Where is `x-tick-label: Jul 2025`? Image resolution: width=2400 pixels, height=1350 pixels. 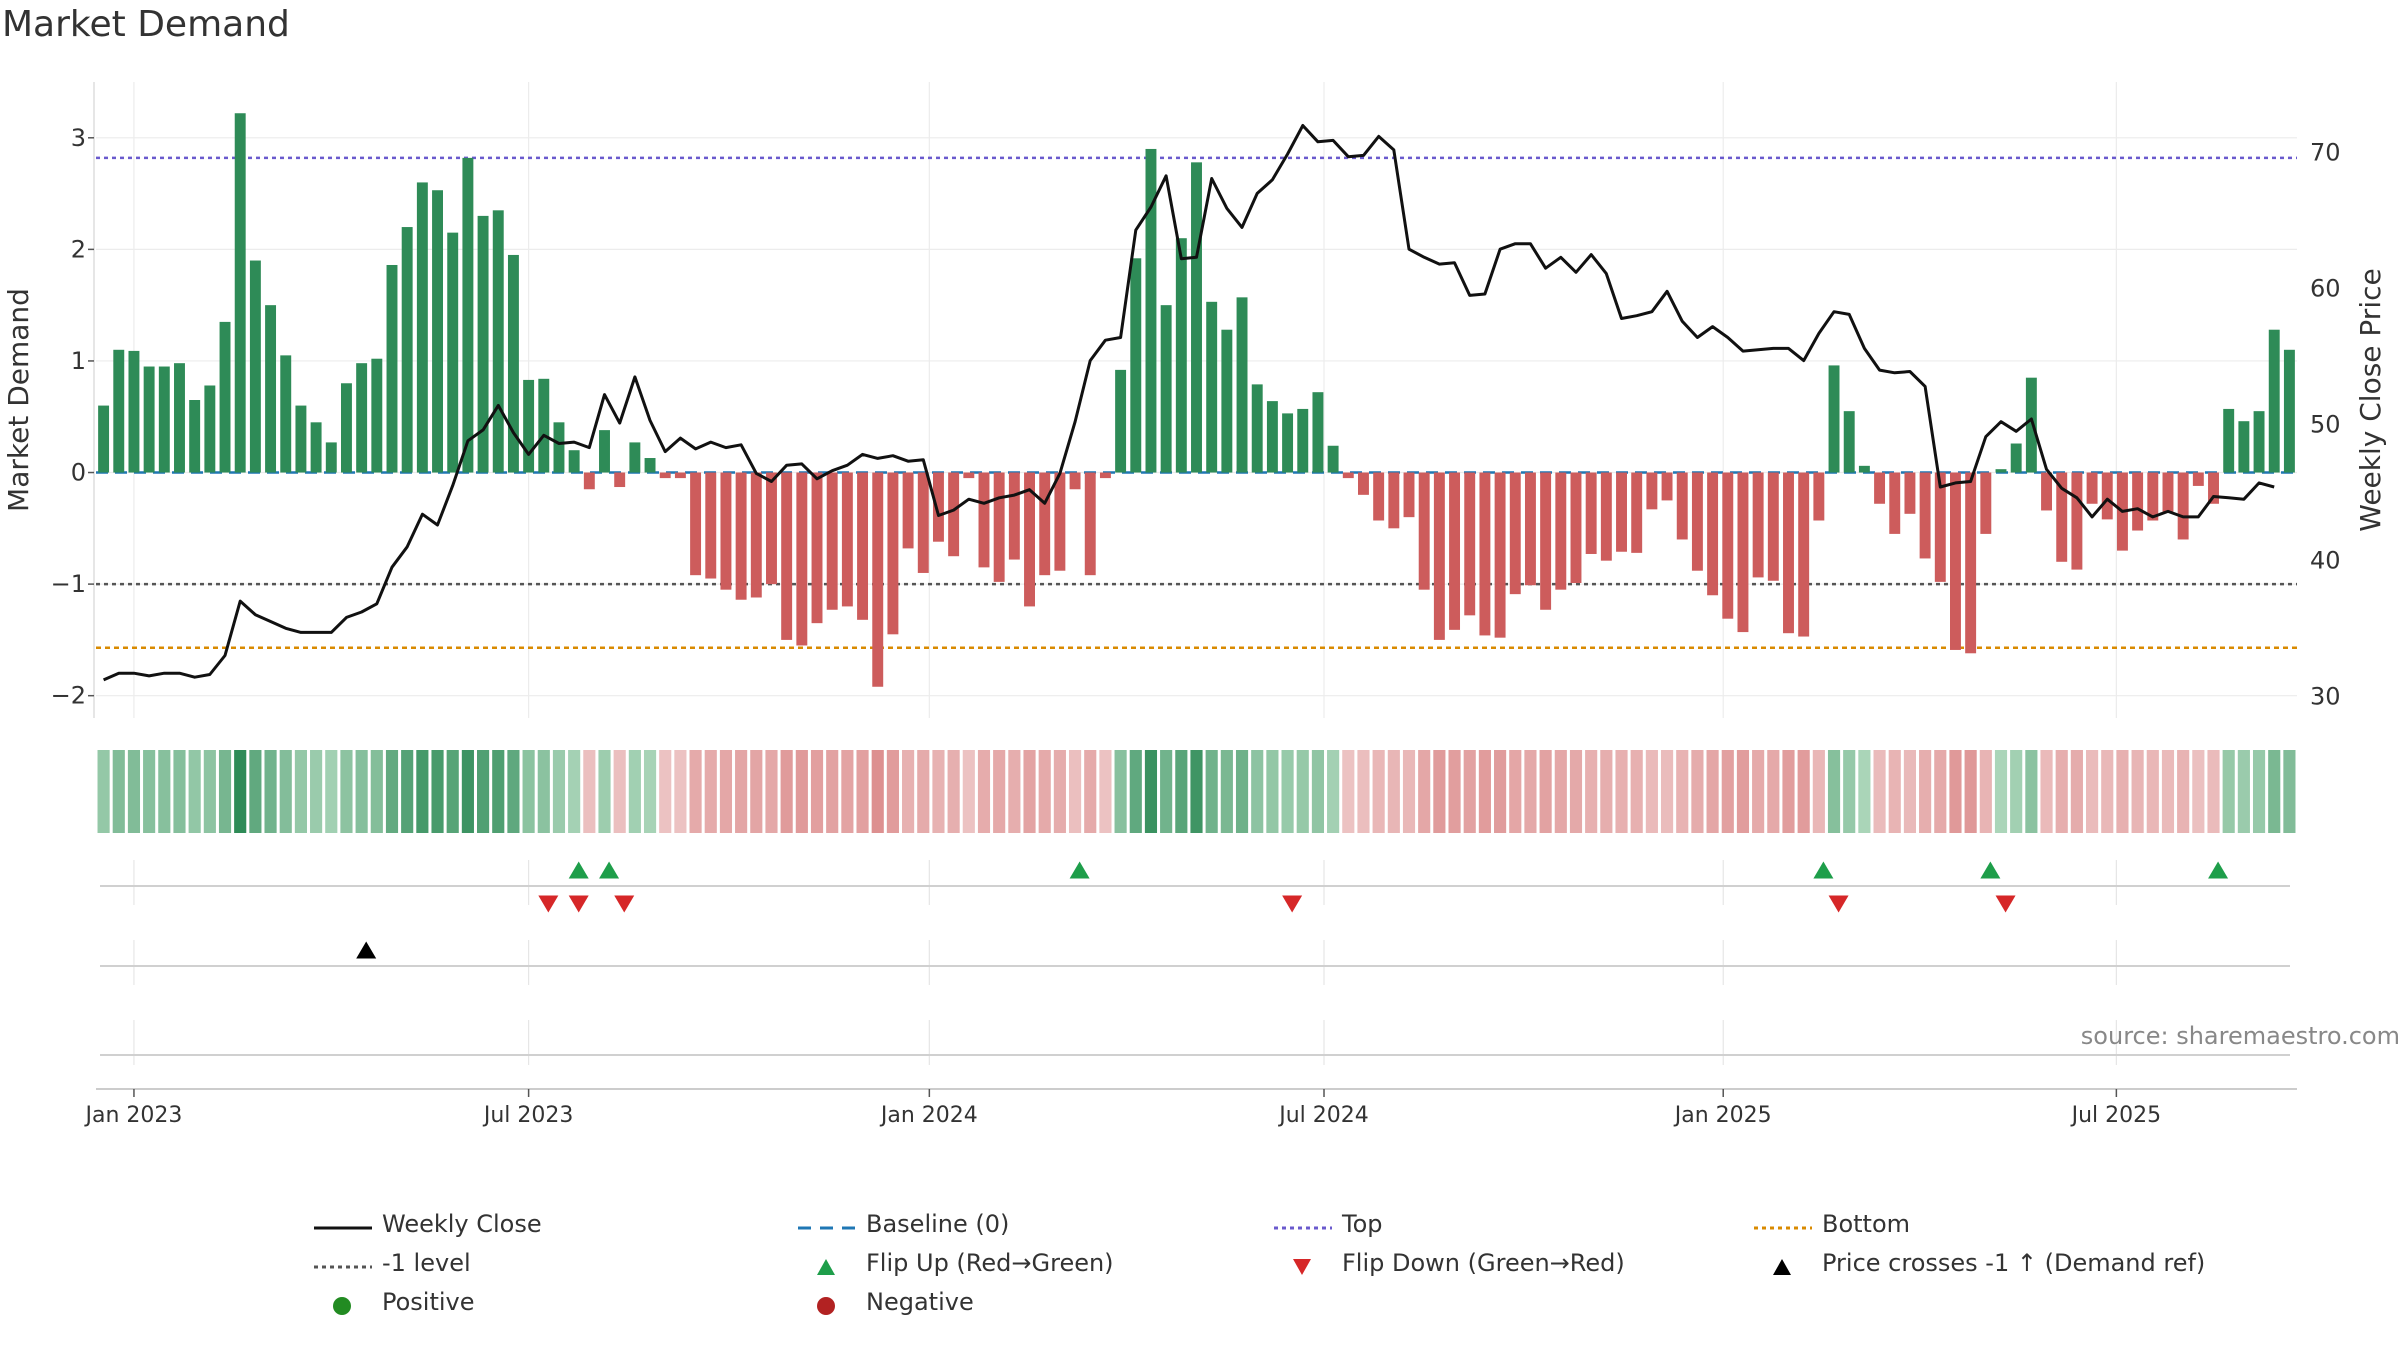
x-tick-label: Jul 2025 is located at coordinates (2116, 1115).